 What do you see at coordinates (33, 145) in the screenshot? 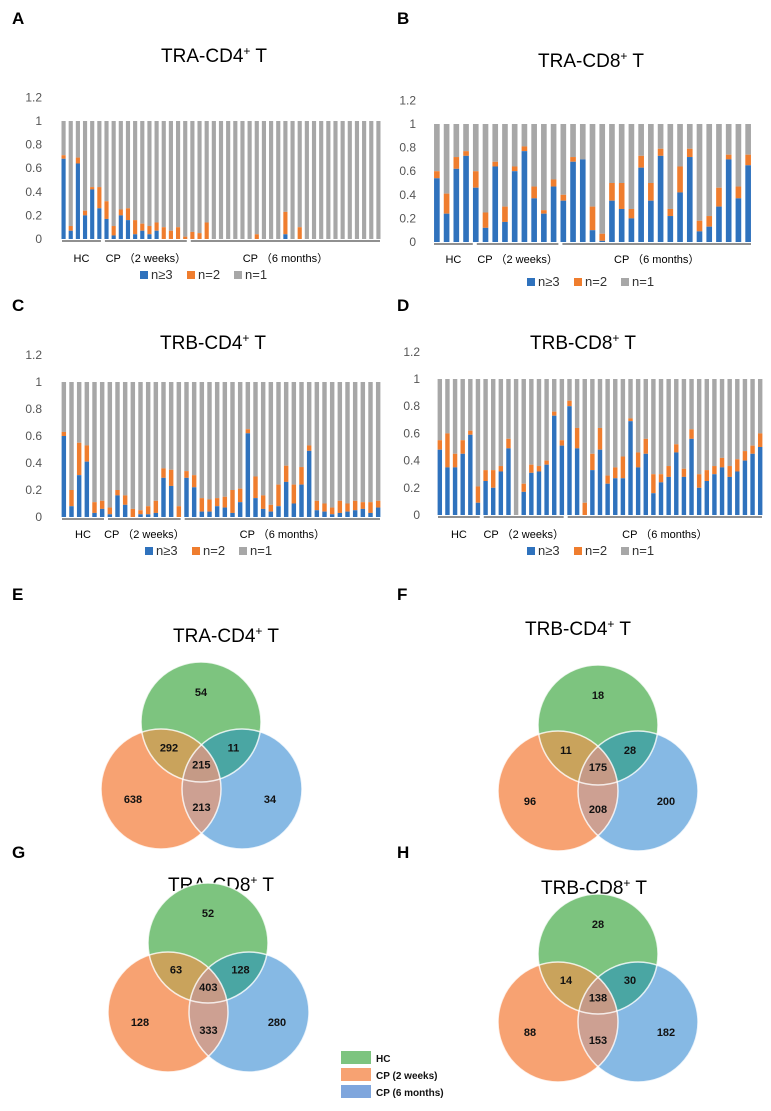
I see `y-tick-label: 0.8` at bounding box center [33, 145].